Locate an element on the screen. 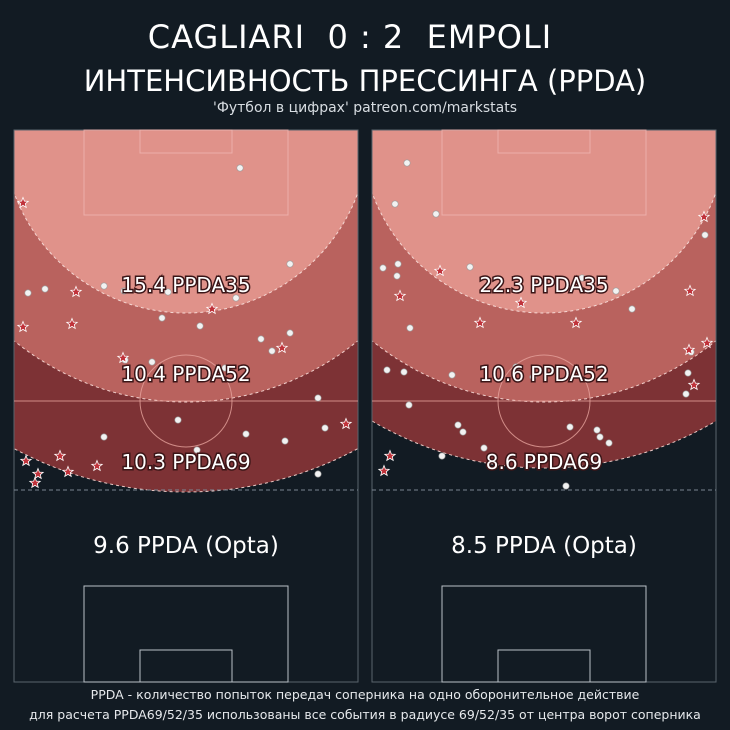  ppda52-label-cagliari: 10.4 PPDA52 is located at coordinates (185, 374).